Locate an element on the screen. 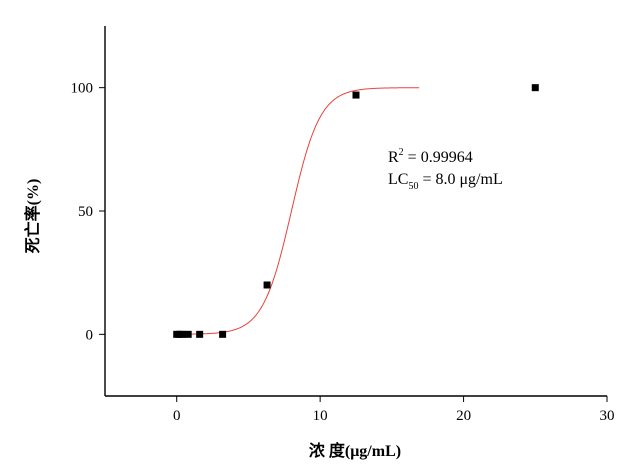 This screenshot has width=640, height=471. r2-superscript: 2 is located at coordinates (401, 152).